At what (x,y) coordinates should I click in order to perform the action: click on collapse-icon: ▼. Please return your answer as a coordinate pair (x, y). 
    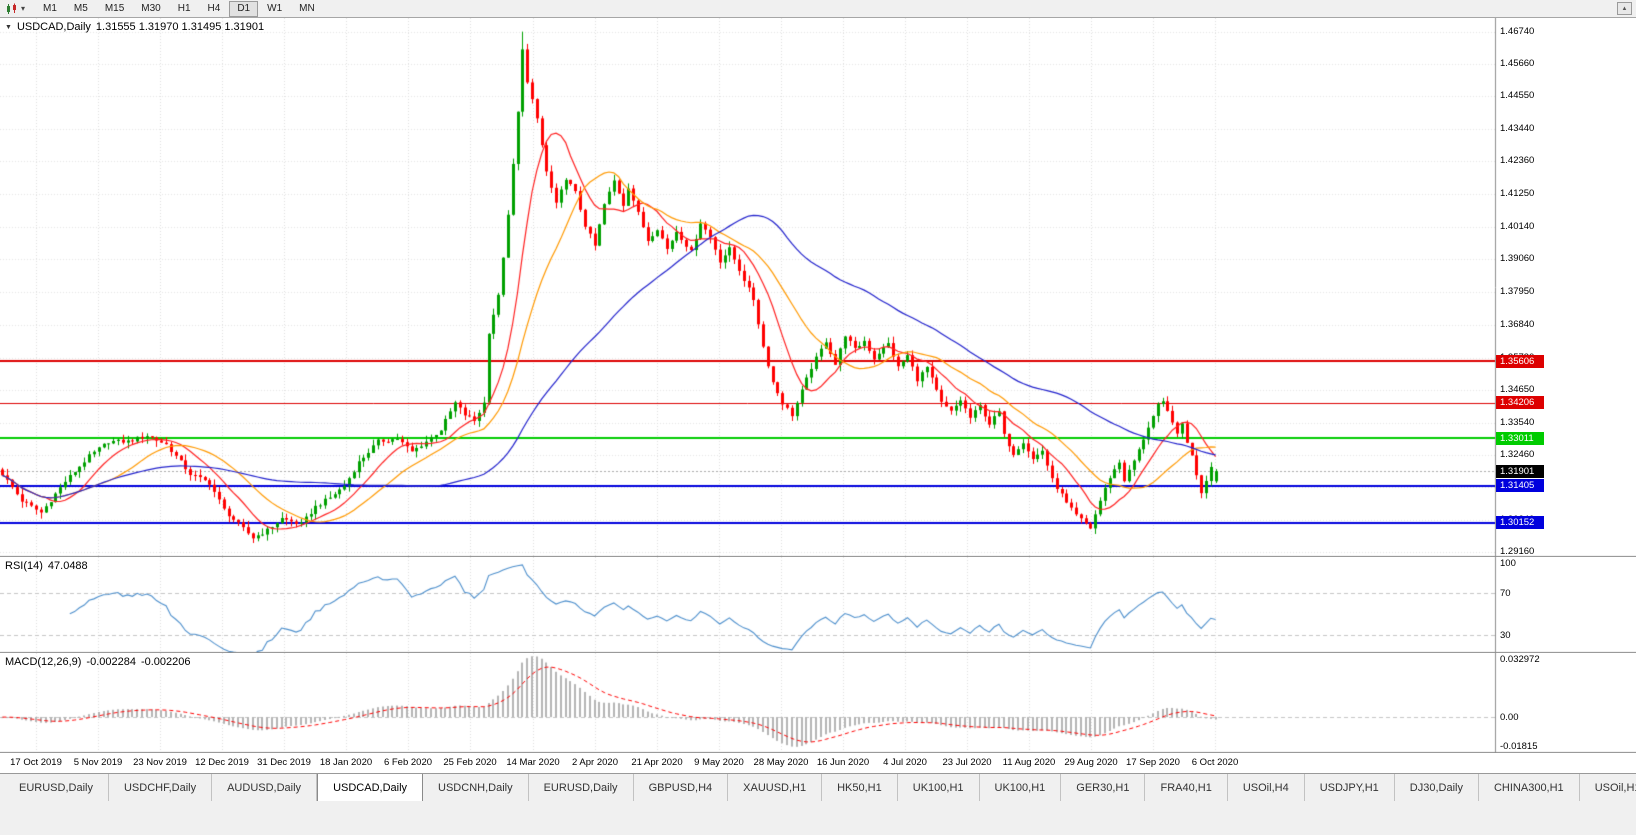
    Looking at the image, I should click on (8, 27).